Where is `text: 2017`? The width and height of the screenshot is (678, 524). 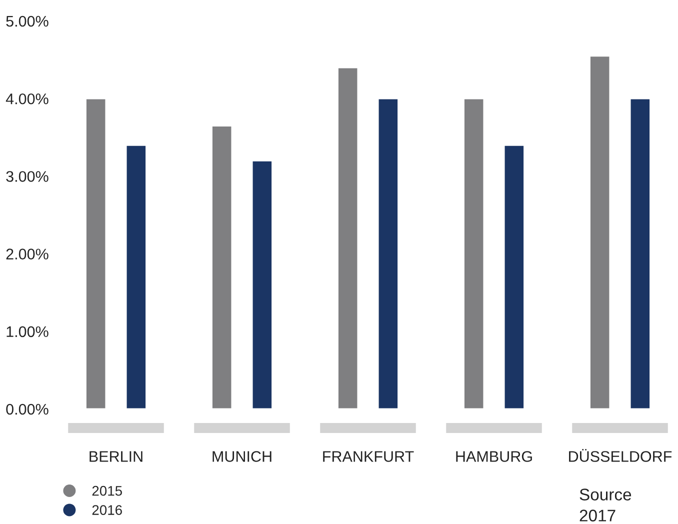
text: 2017 is located at coordinates (598, 516).